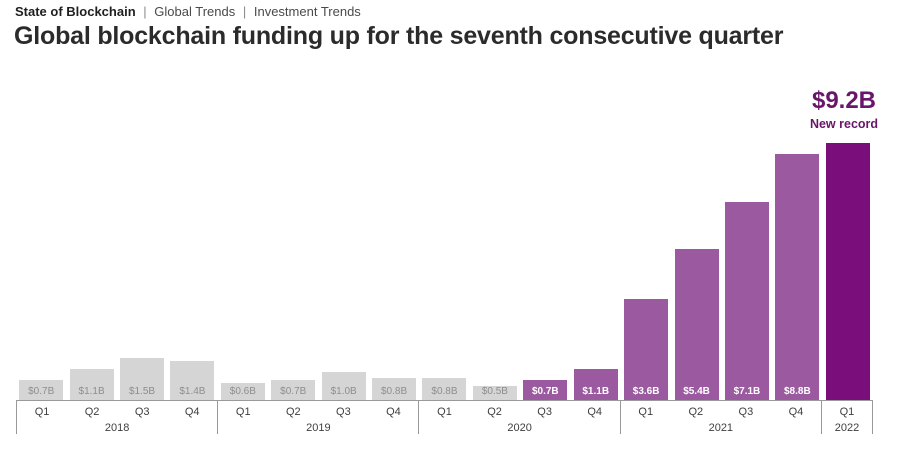 The height and width of the screenshot is (457, 900). I want to click on bar-value-label: $5.4B, so click(696, 391).